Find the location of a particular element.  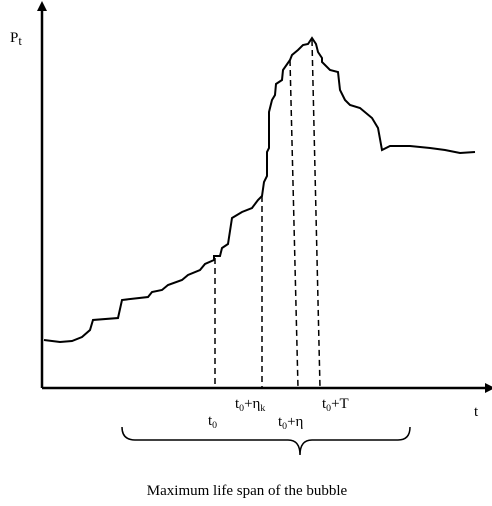

label-t0-eta: t0+η is located at coordinates (291, 423).